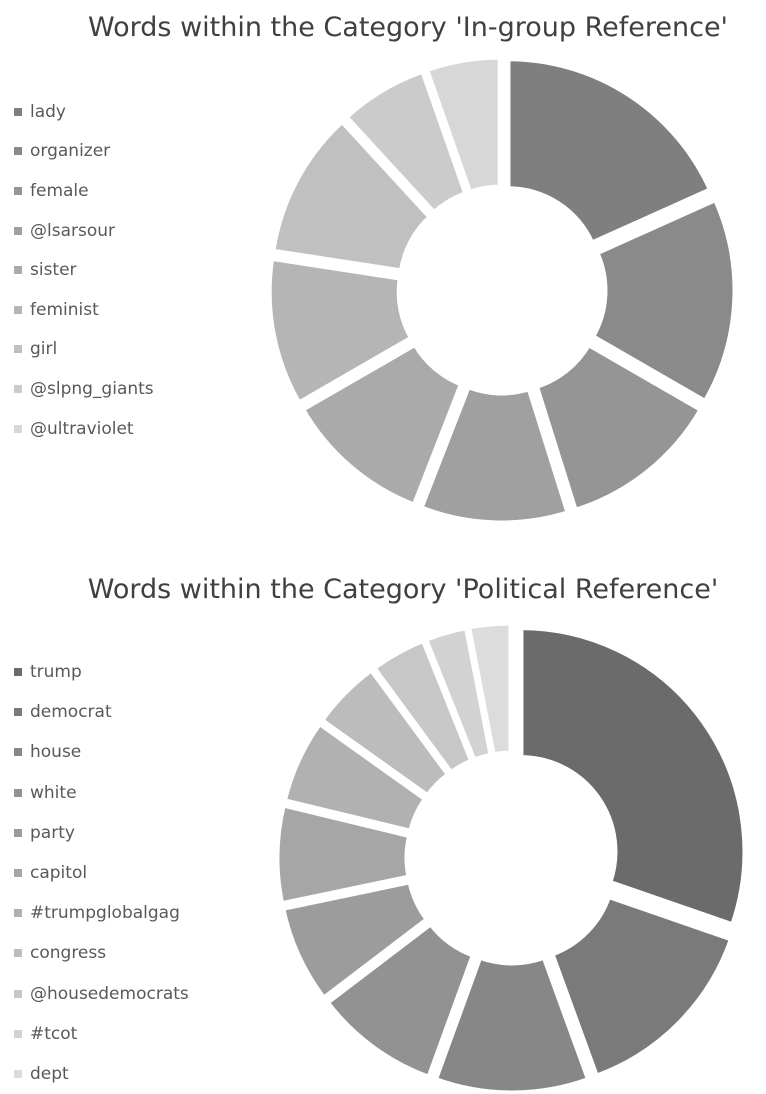 This screenshot has height=1094, width=766. I want to click on legend-label: democrat, so click(71, 712).